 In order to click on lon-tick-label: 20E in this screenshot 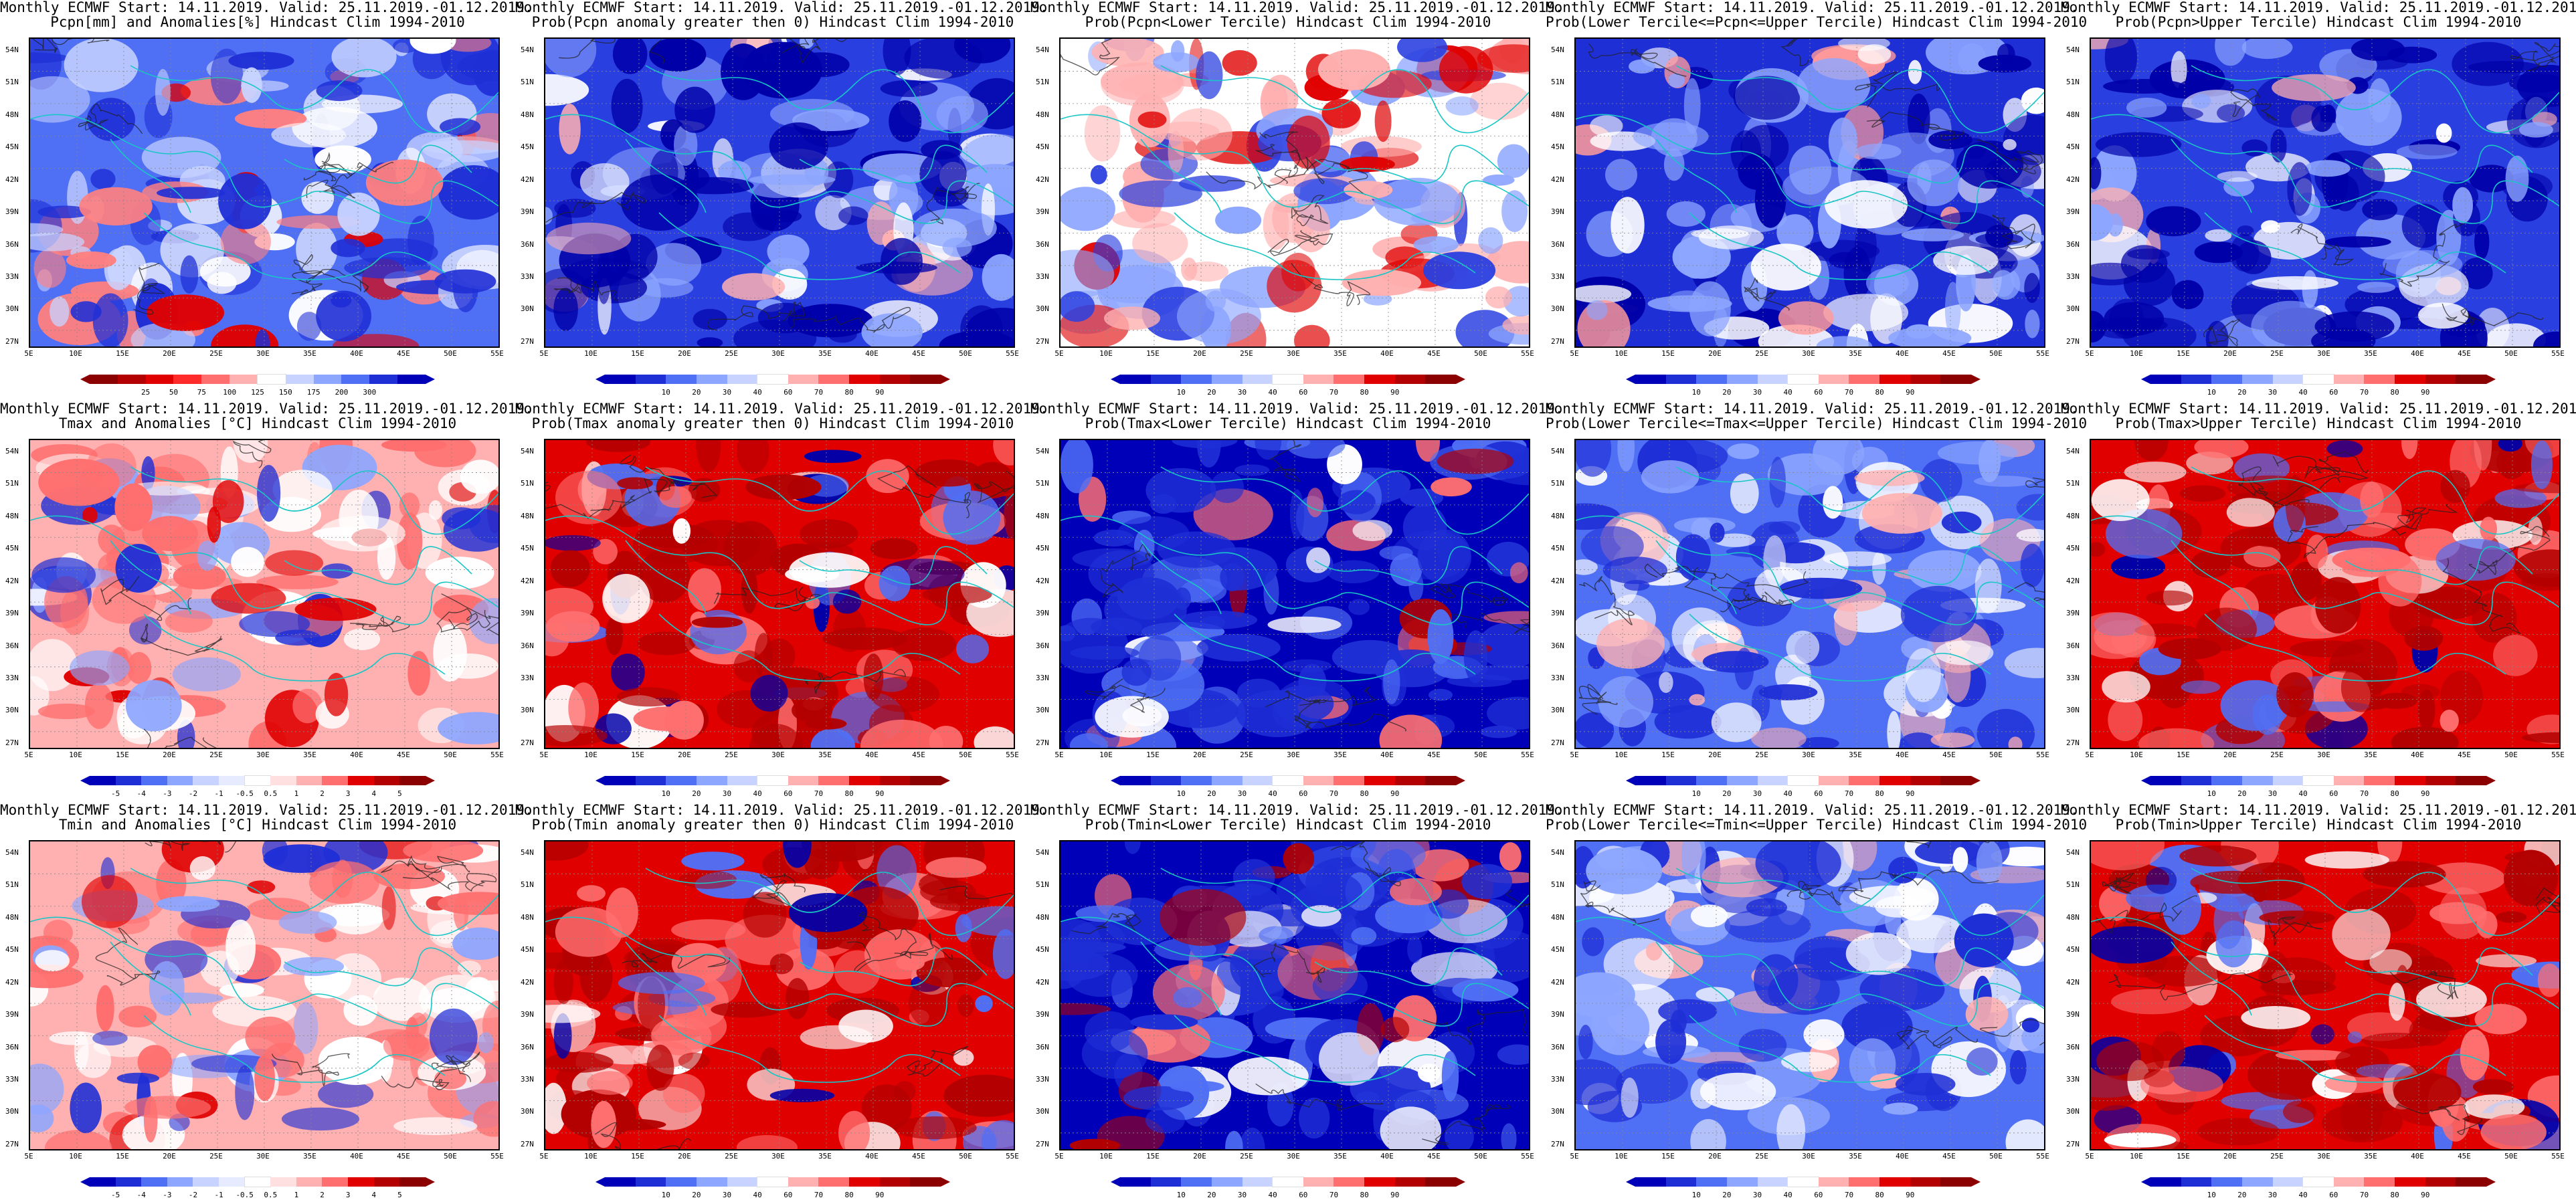, I will do `click(1199, 353)`.